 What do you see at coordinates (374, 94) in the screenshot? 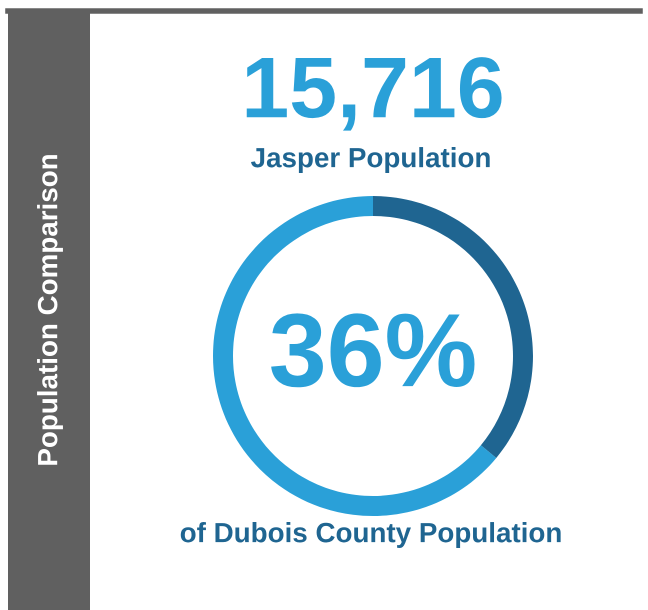
I see `text: 15,716` at bounding box center [374, 94].